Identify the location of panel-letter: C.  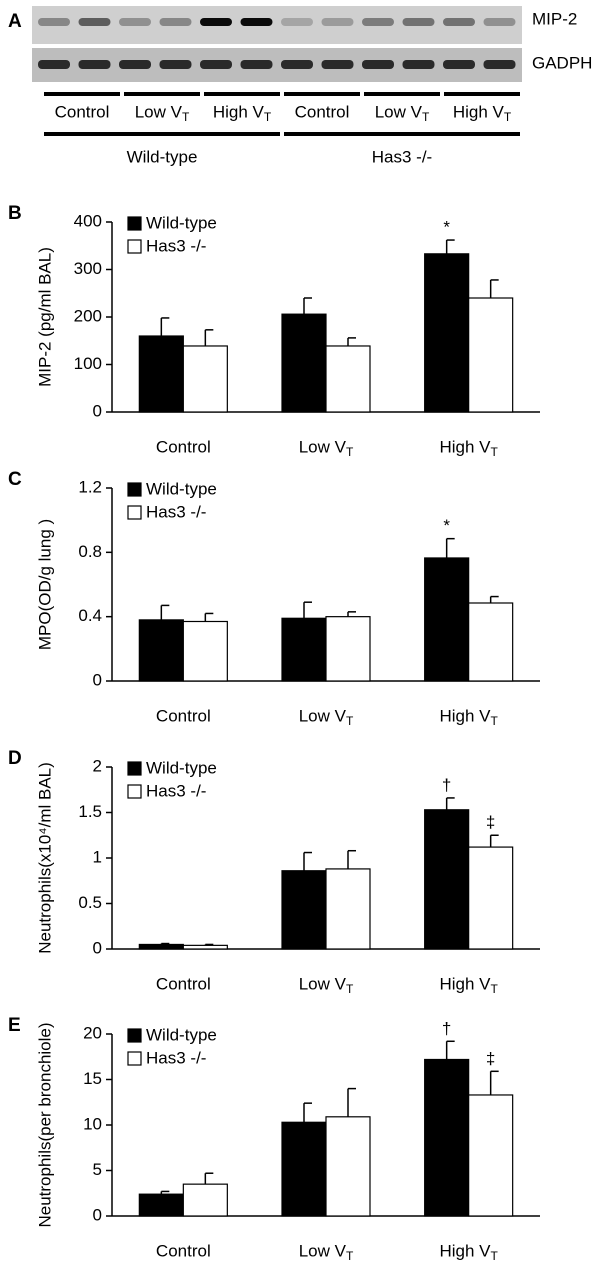
(15, 479).